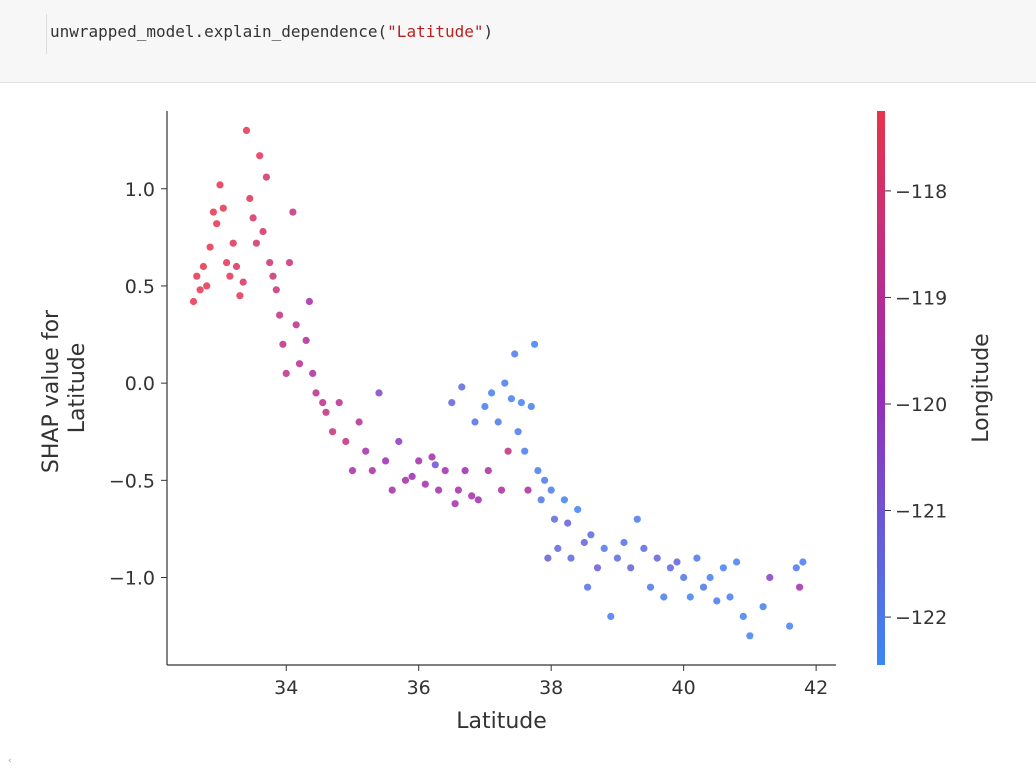  I want to click on y-tick-label: 0.5, so click(140, 287).